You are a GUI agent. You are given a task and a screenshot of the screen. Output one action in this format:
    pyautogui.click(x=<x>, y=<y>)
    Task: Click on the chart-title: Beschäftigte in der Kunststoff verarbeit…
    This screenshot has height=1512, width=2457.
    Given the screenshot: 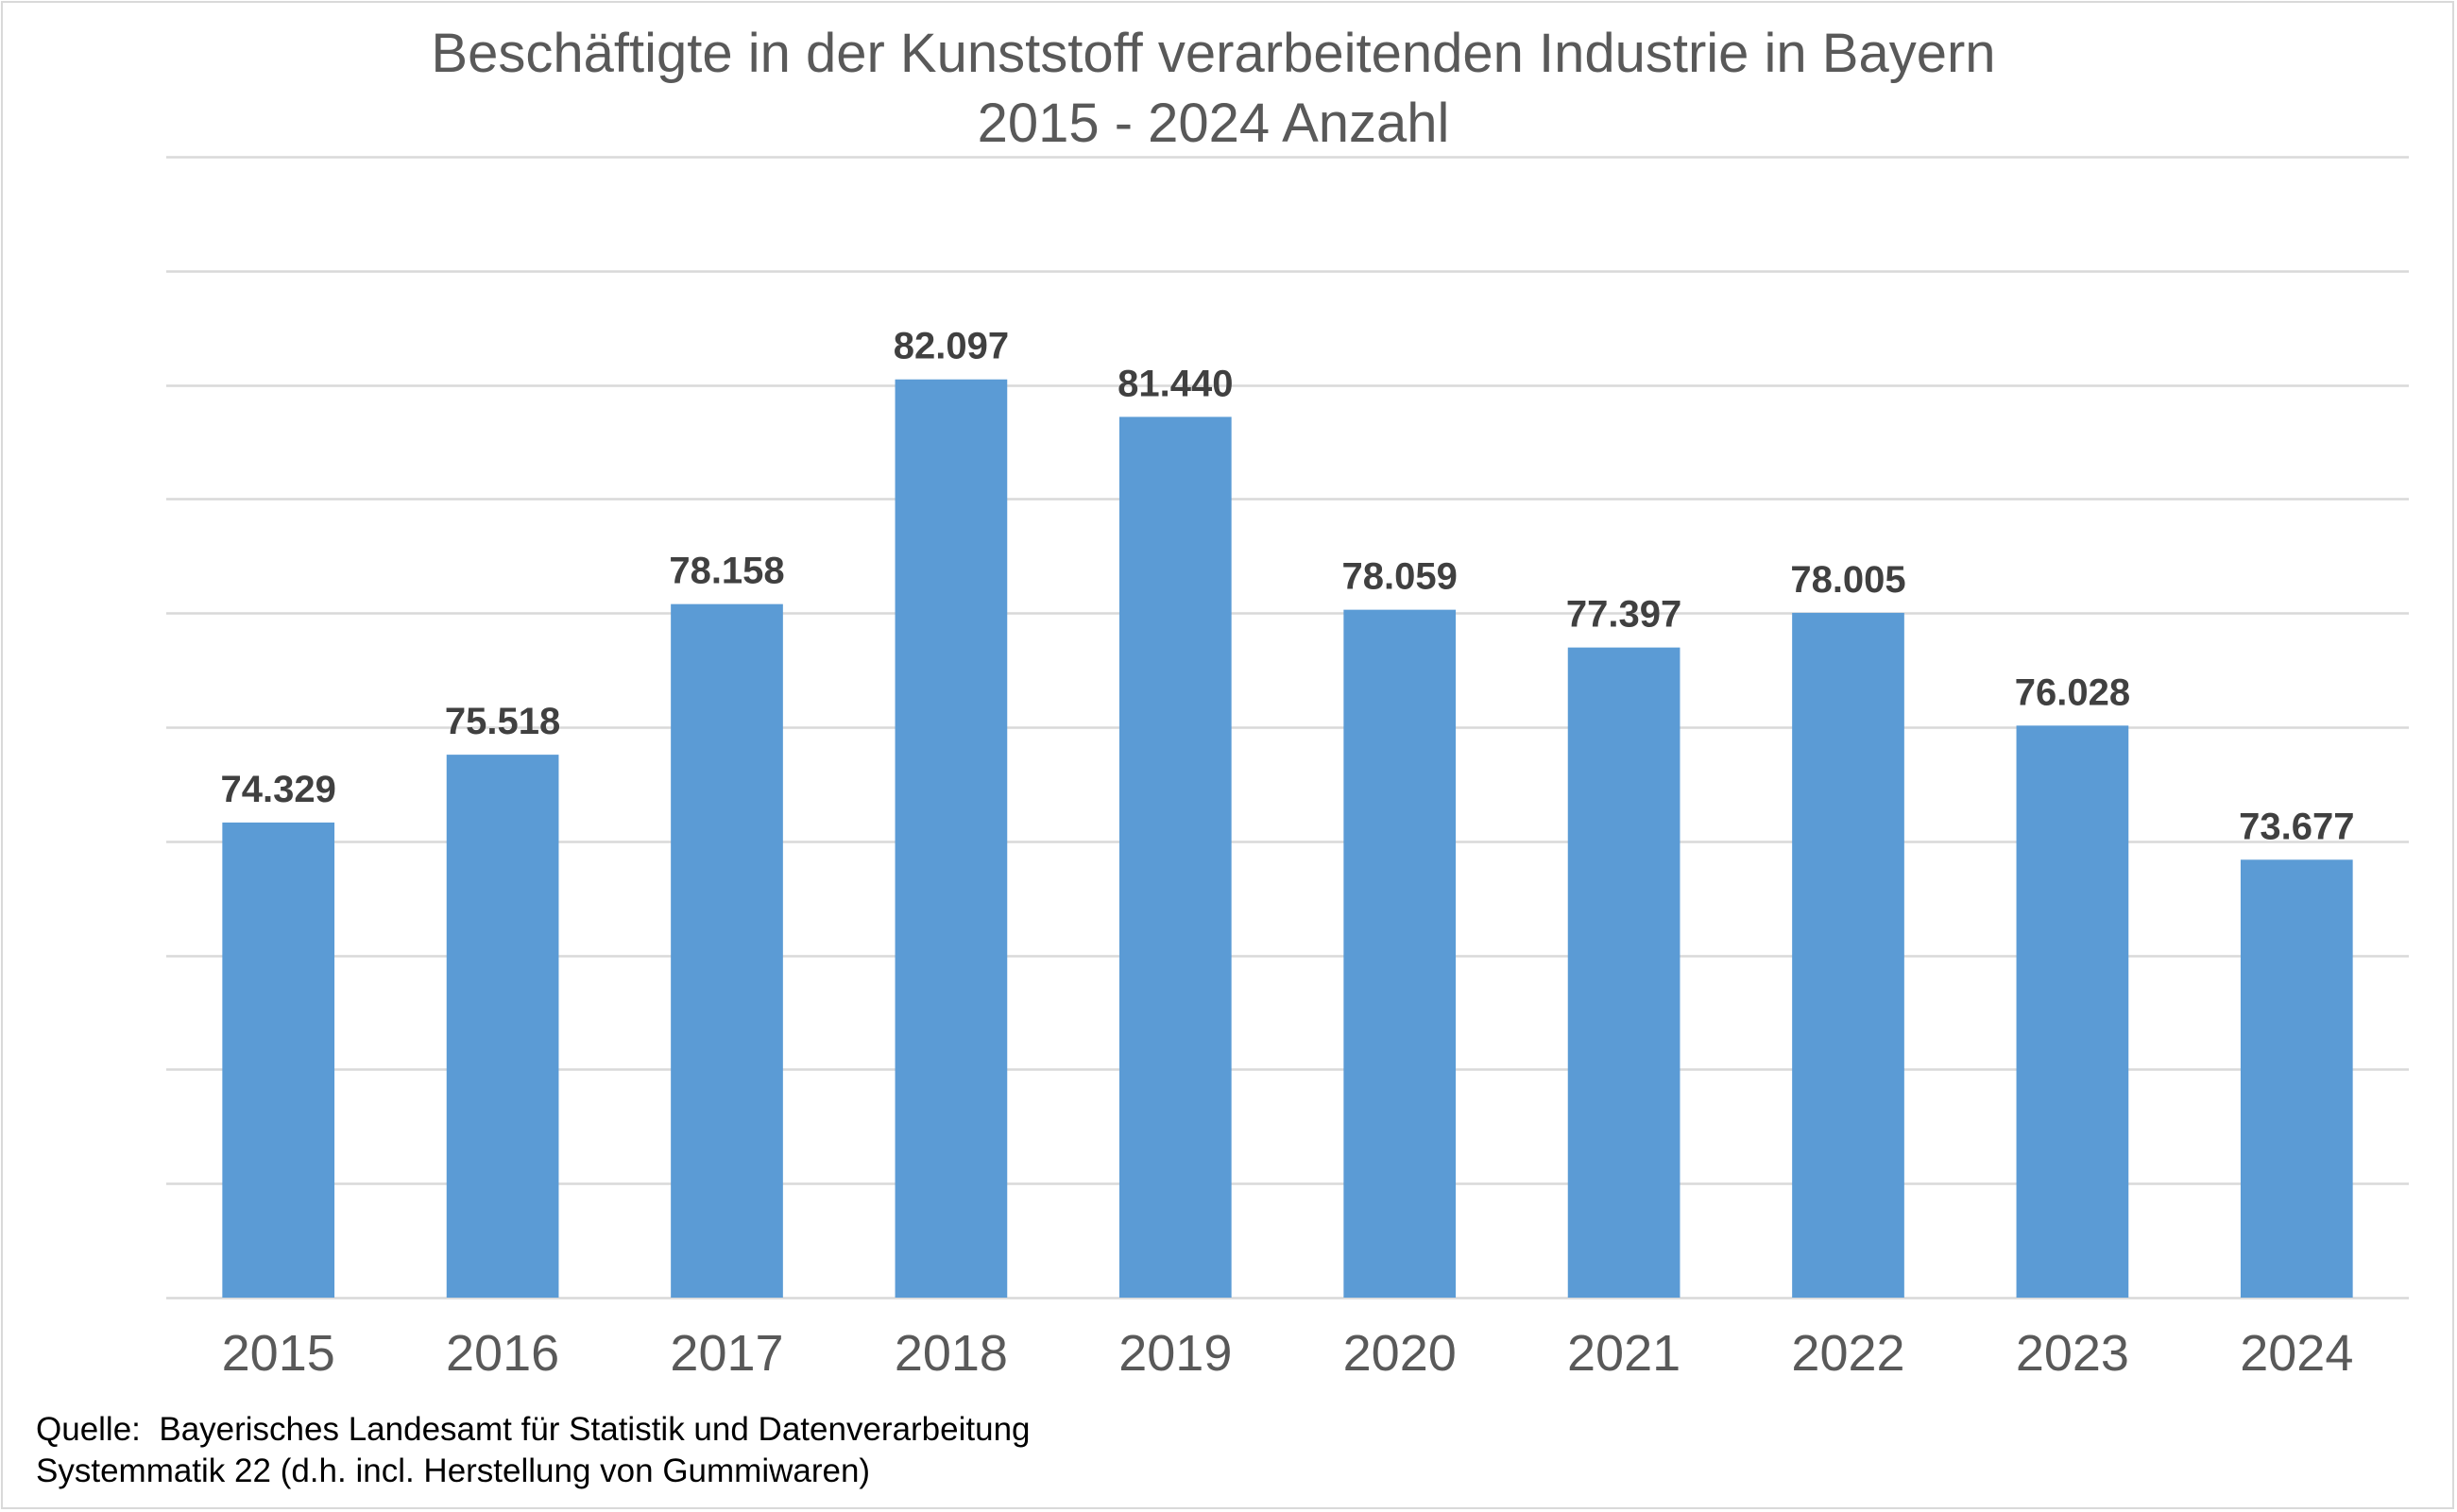 What is the action you would take?
    pyautogui.click(x=1213, y=53)
    